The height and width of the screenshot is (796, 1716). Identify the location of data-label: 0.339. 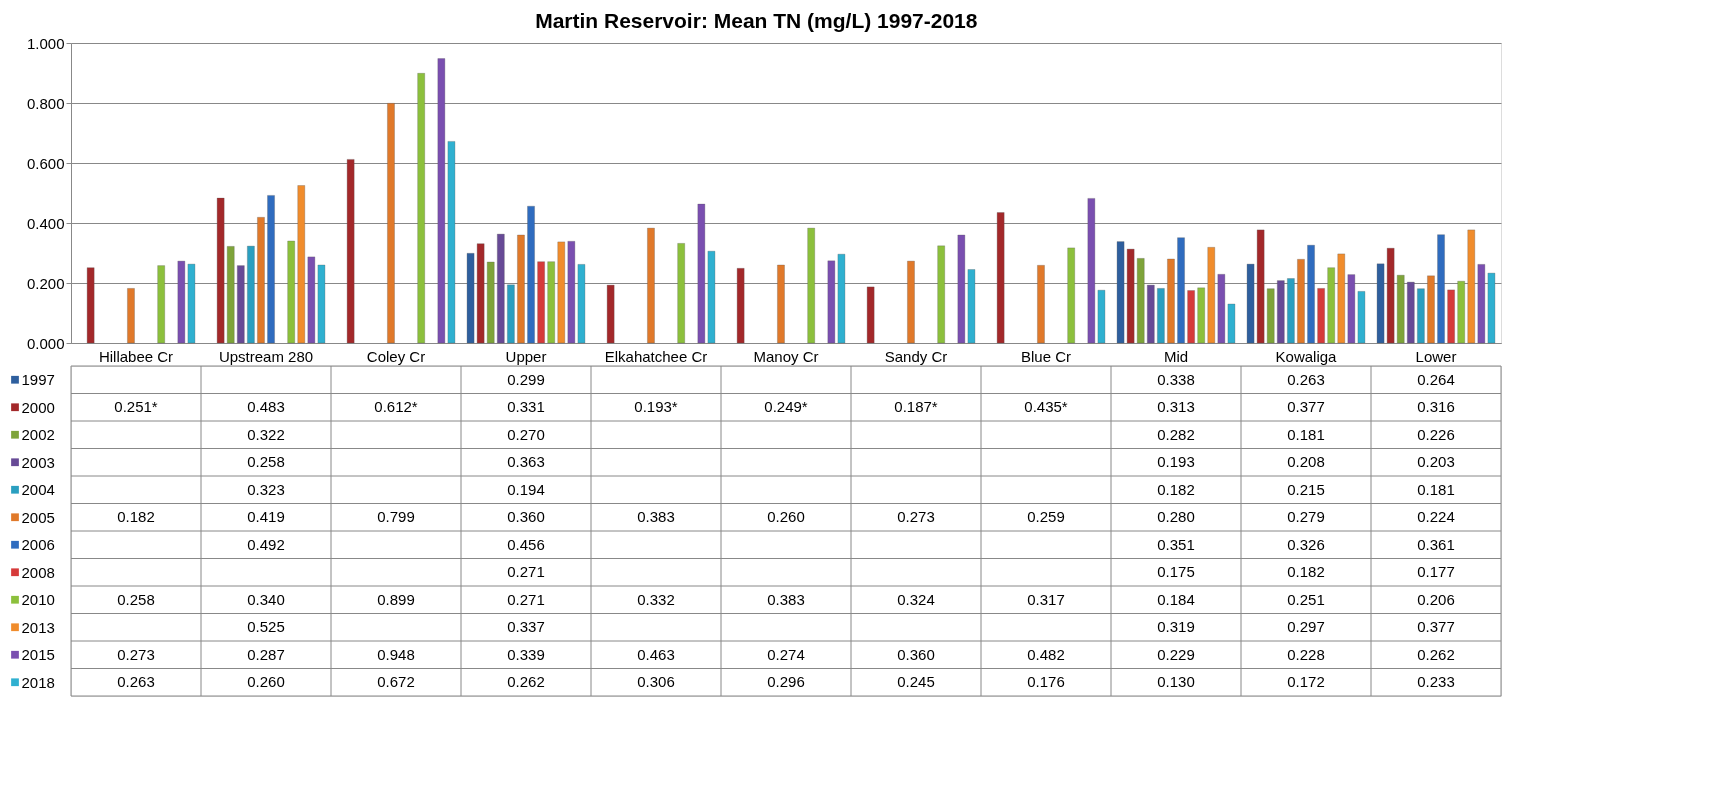
(526, 654).